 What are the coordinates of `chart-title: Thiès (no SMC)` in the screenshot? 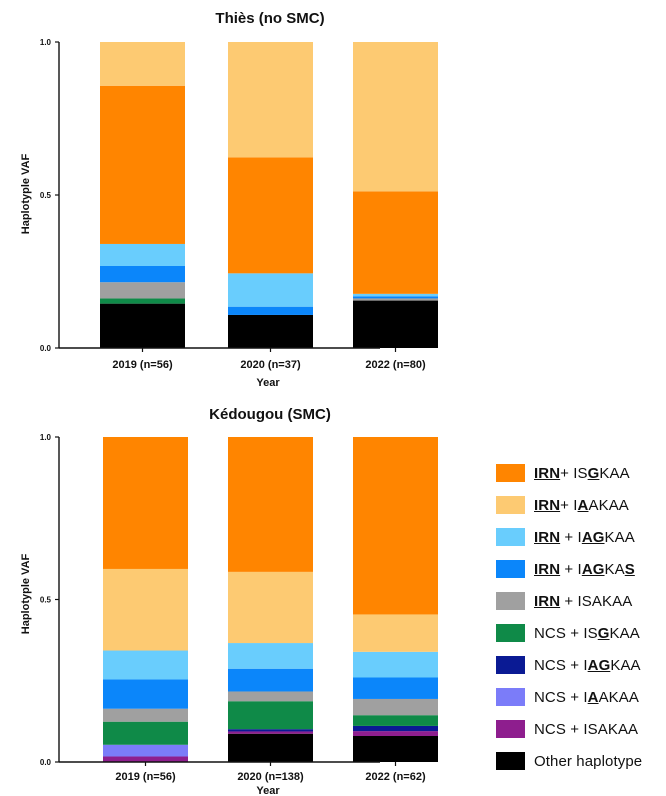 It's located at (269, 18).